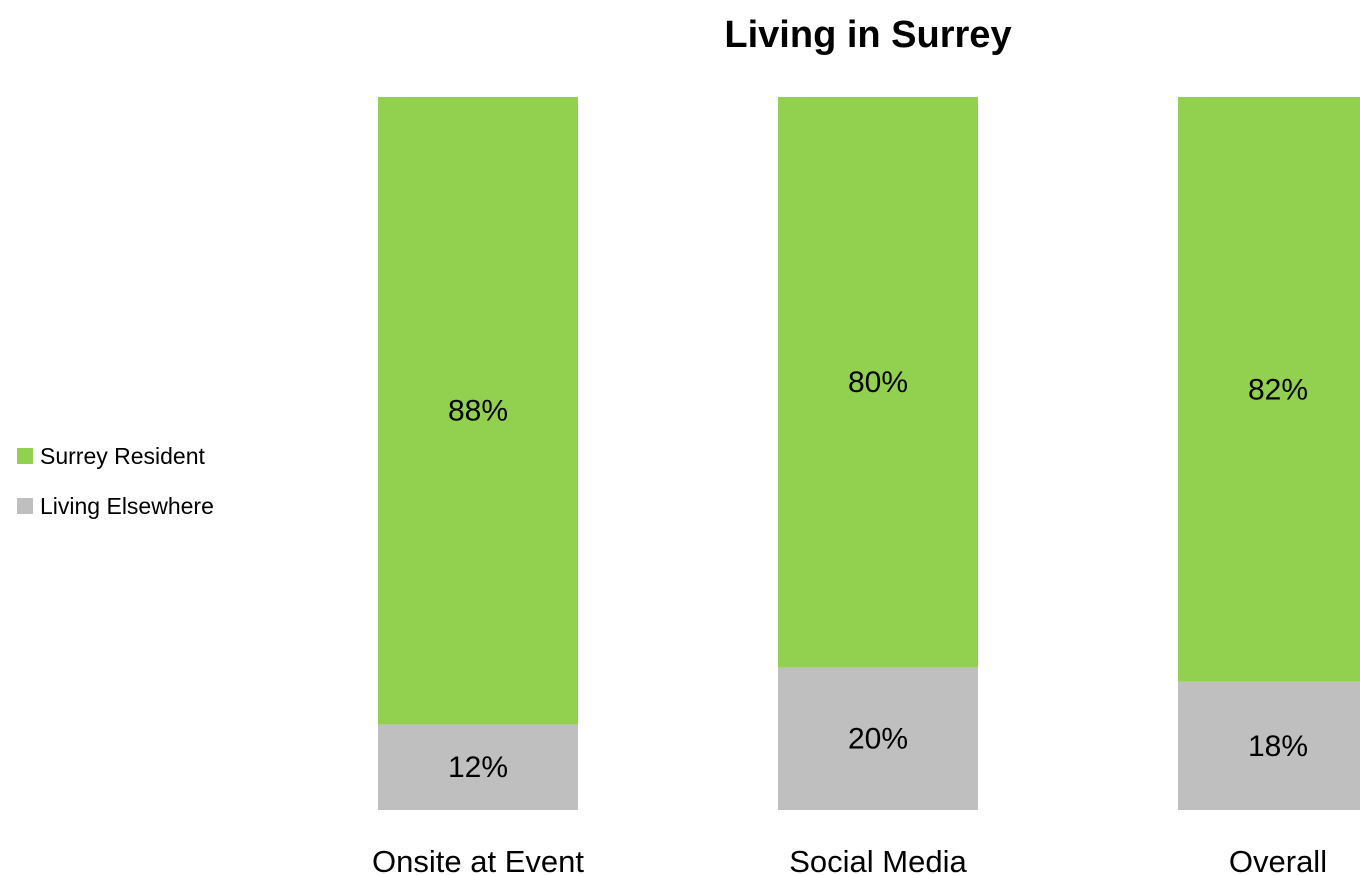 The image size is (1360, 875). What do you see at coordinates (123, 456) in the screenshot?
I see `legend-label-surrey-resident: Surrey Resident` at bounding box center [123, 456].